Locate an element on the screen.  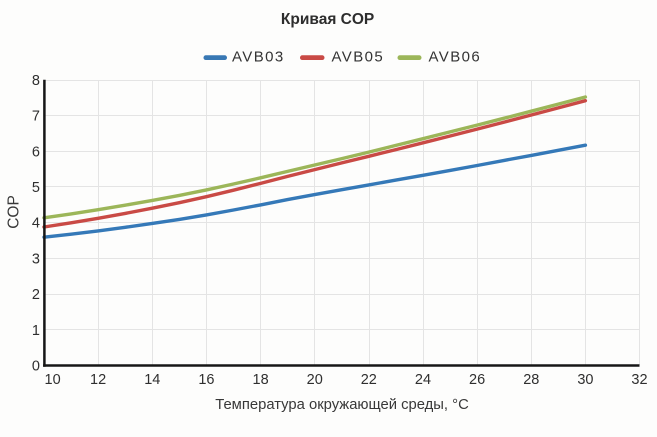
svg-text: 0 is located at coordinates (36, 367).